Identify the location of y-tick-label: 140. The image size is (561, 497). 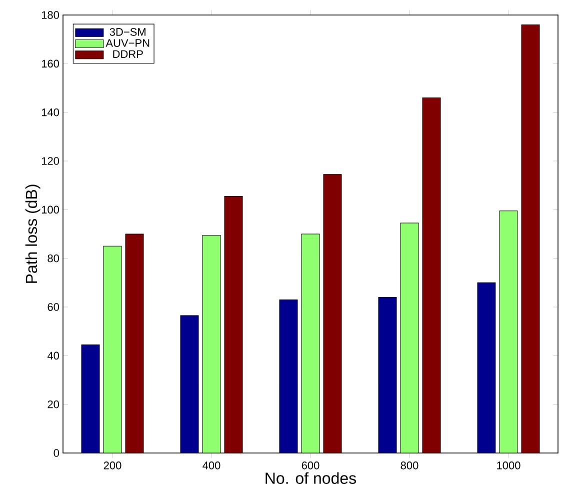
(51, 112).